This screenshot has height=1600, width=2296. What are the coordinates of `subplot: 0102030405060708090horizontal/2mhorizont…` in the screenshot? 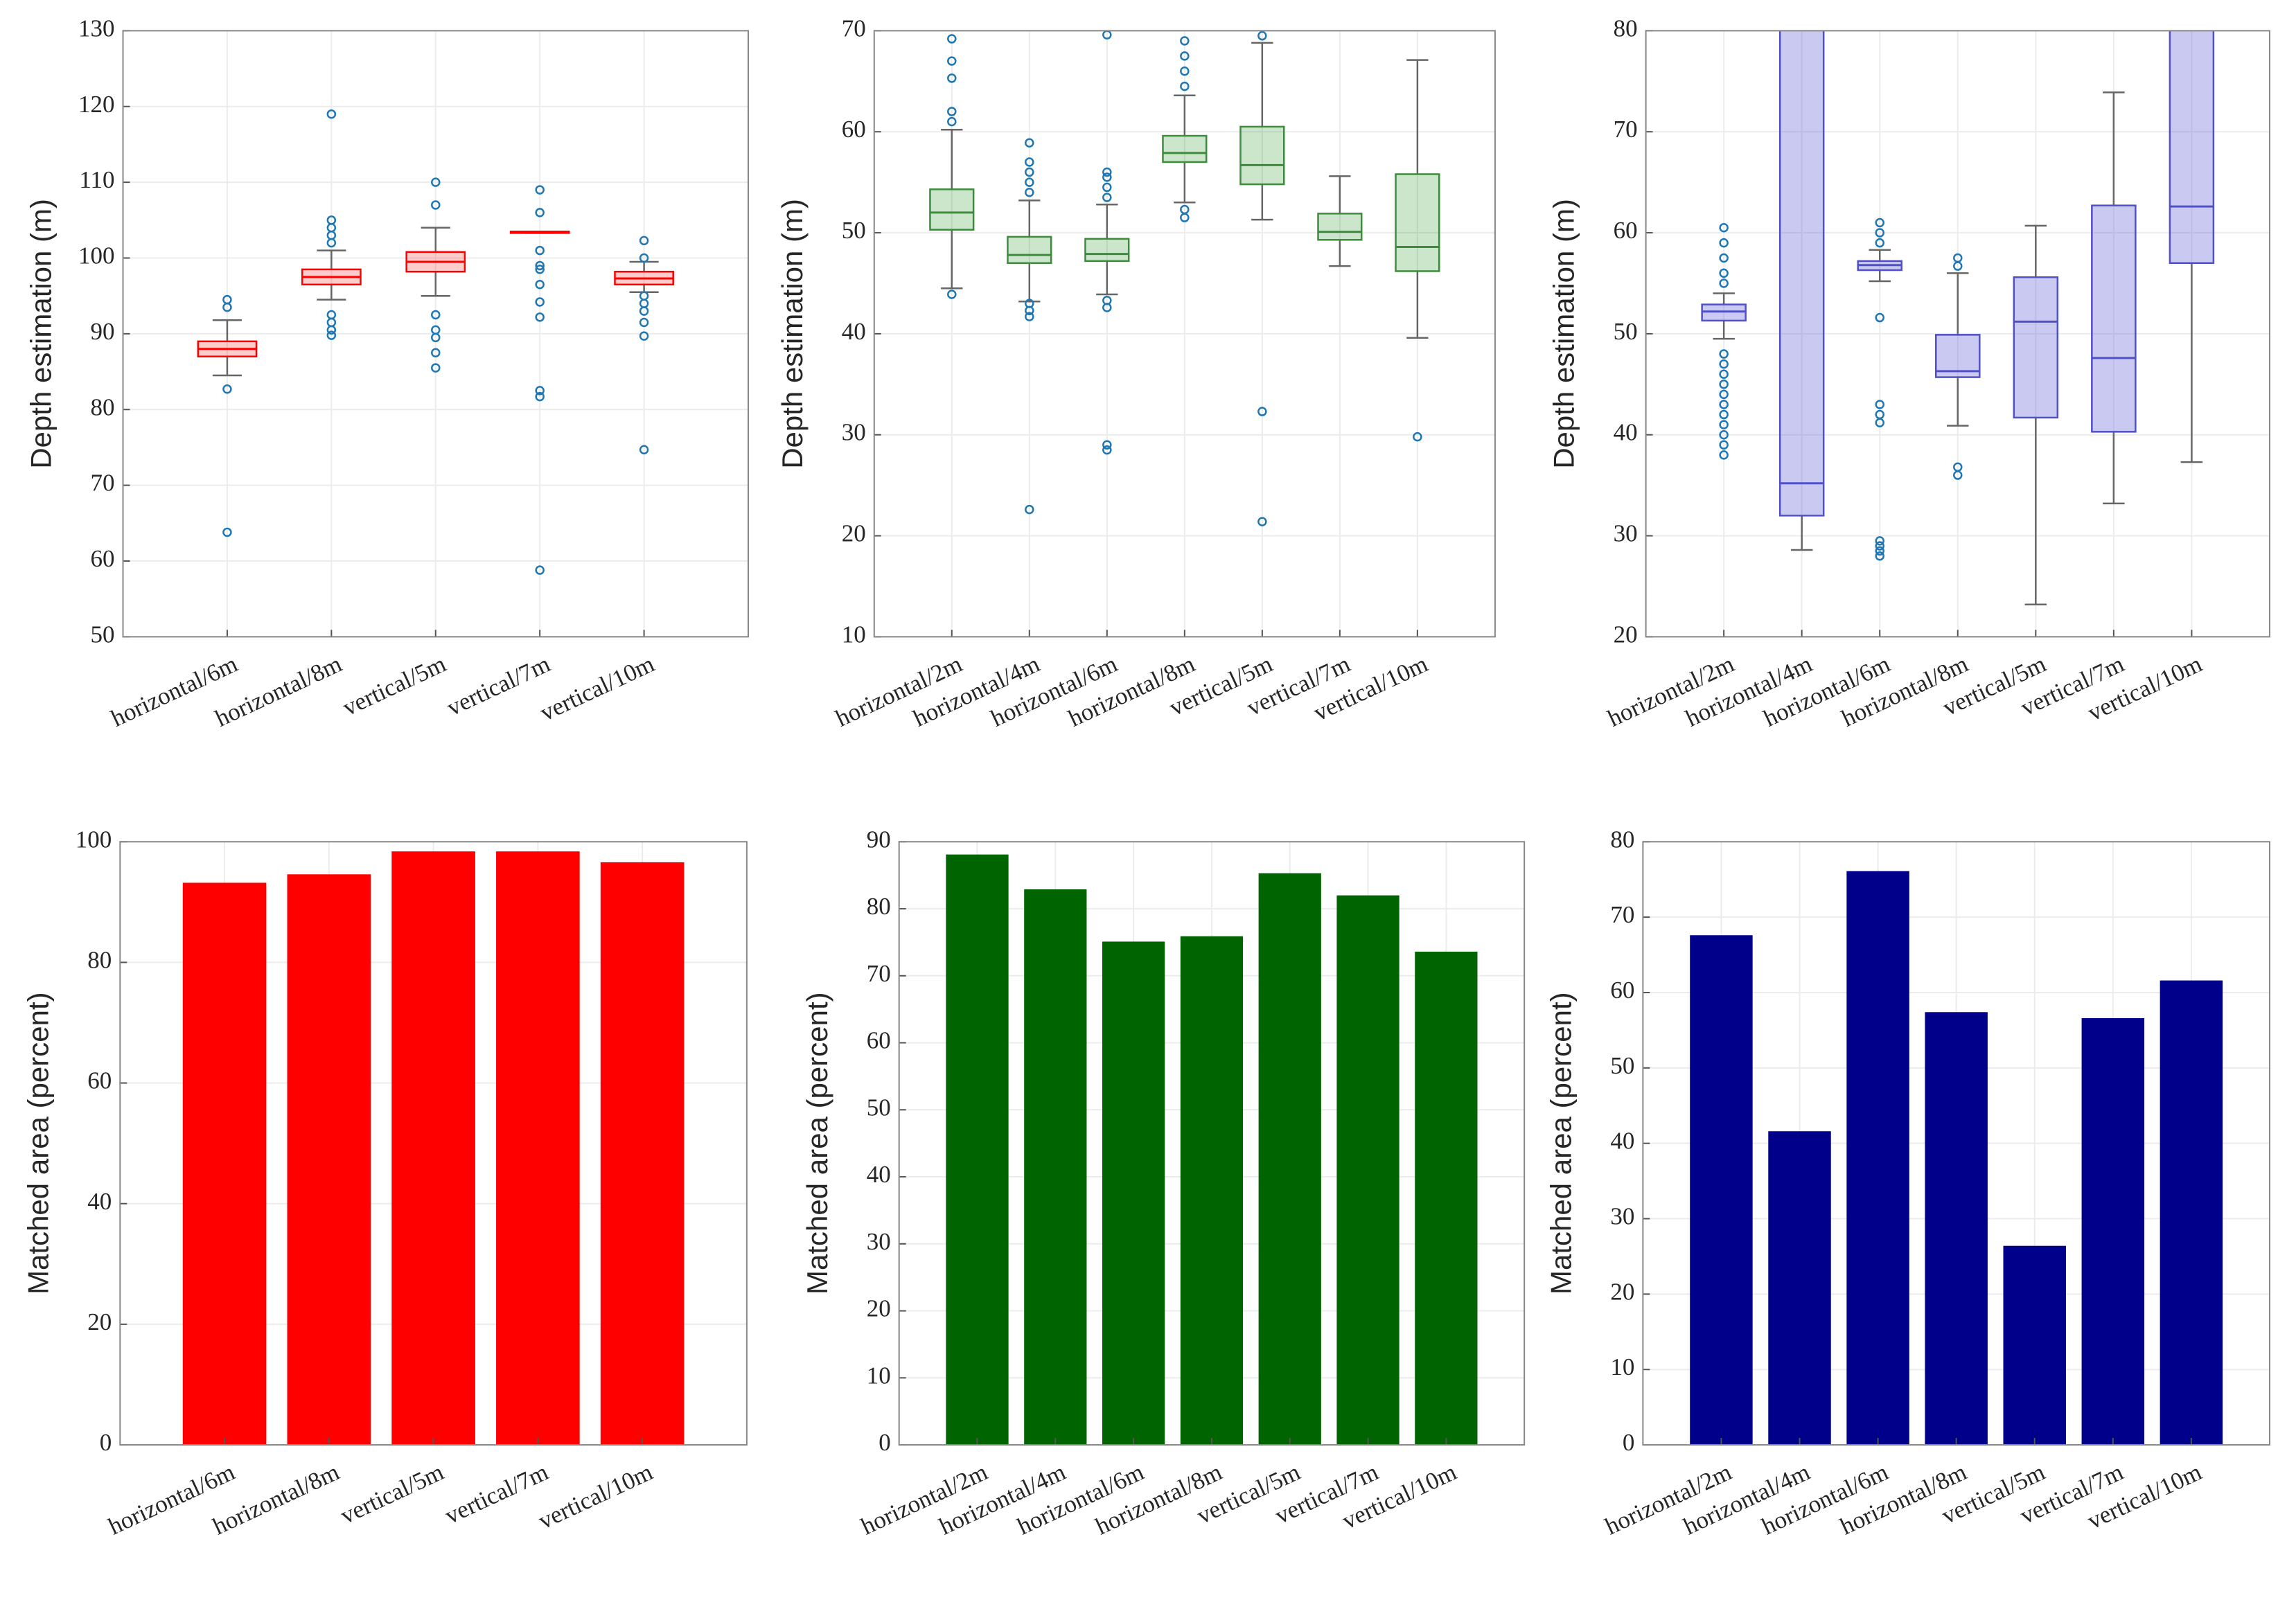 It's located at (1163, 1183).